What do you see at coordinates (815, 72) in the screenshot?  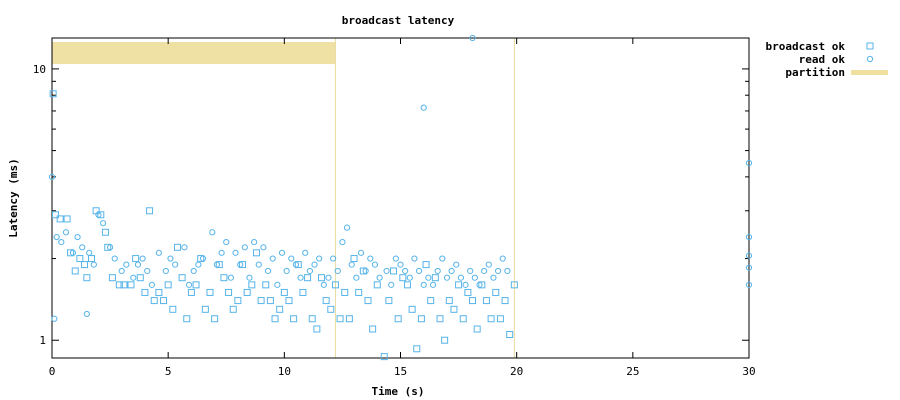 I see `legend-label: partition` at bounding box center [815, 72].